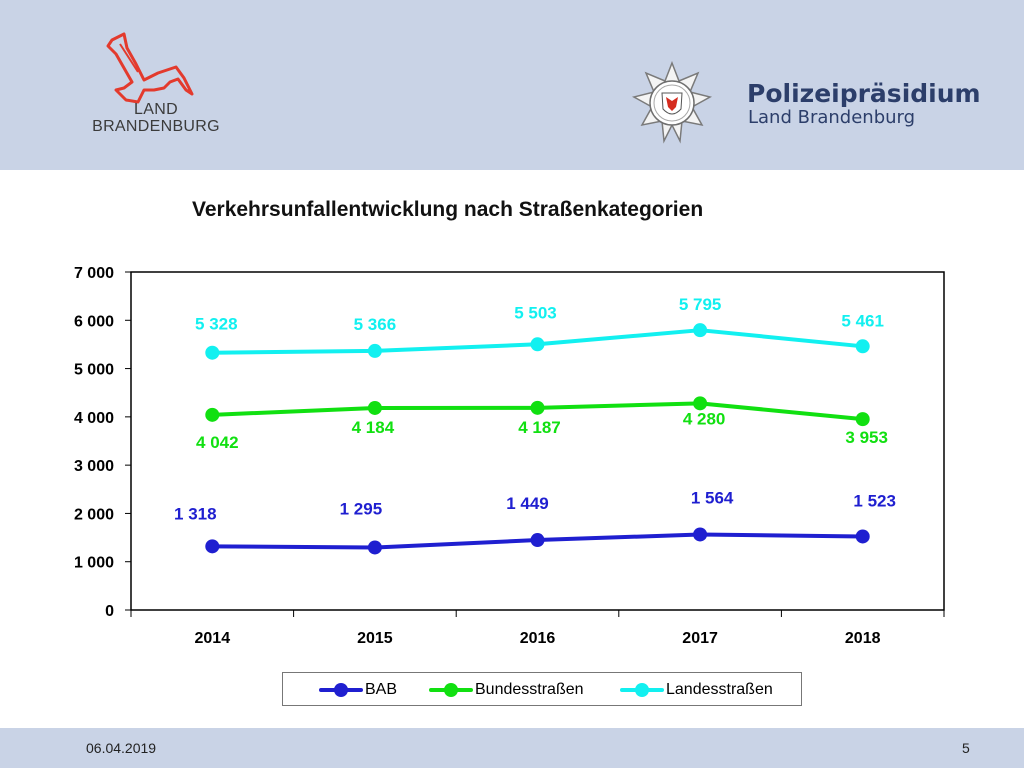 The height and width of the screenshot is (768, 1024). Describe the element at coordinates (866, 437) in the screenshot. I see `data-label: 3 953` at that location.